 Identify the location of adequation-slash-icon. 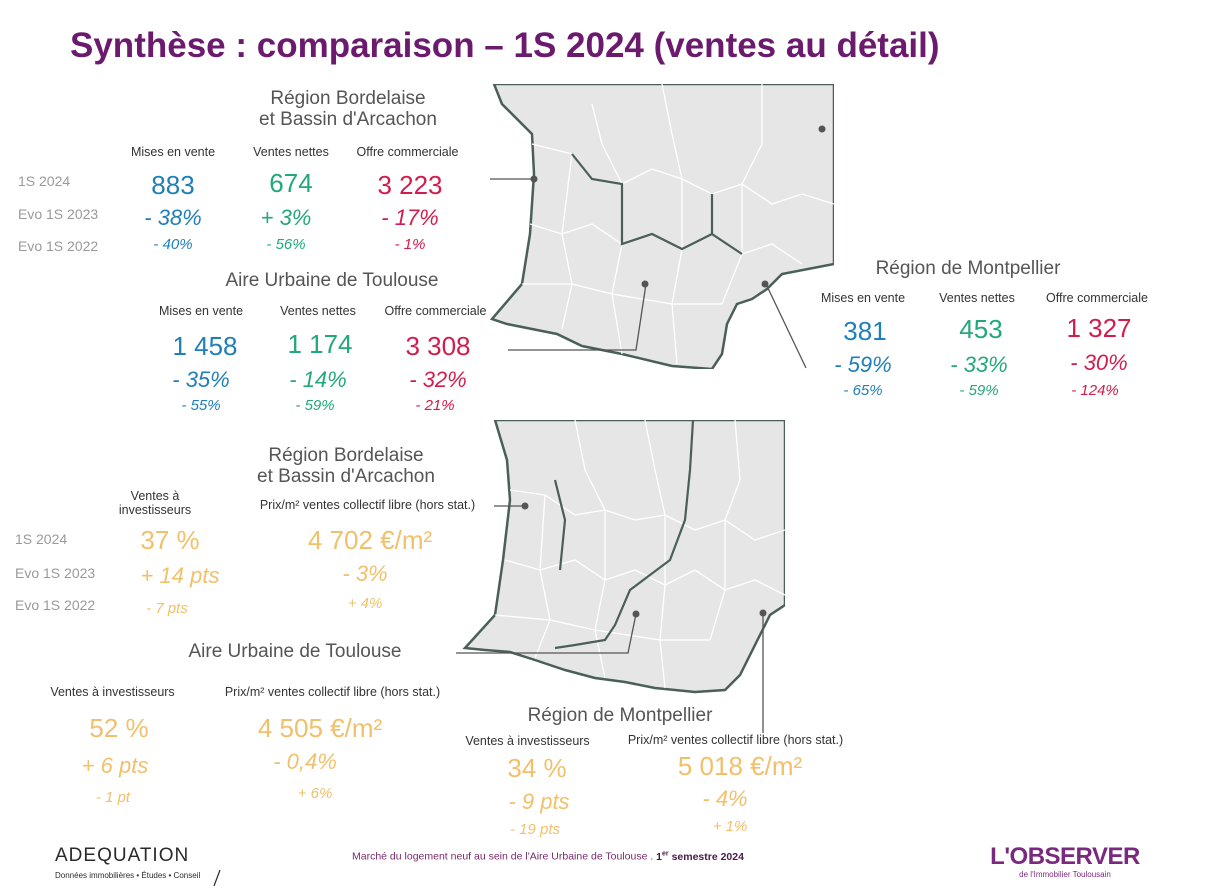
(217, 878).